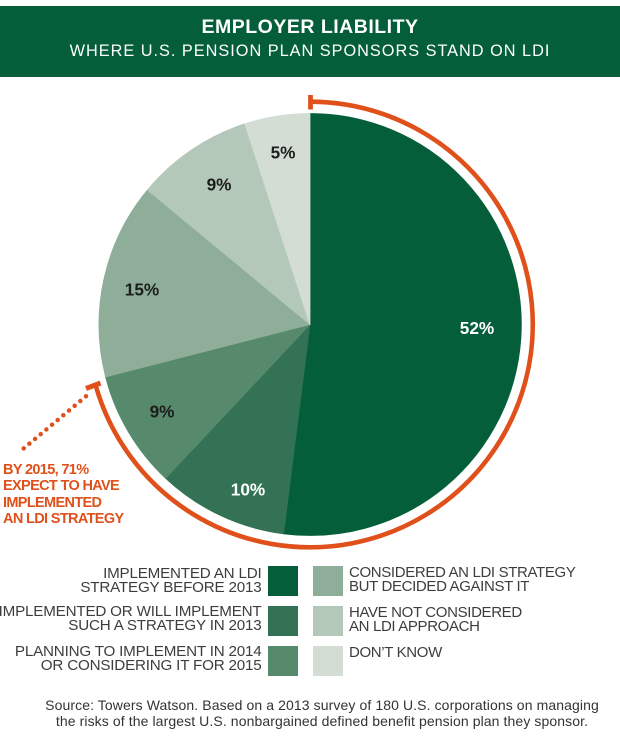 Image resolution: width=620 pixels, height=739 pixels. I want to click on svg-text: 15%, so click(142, 290).